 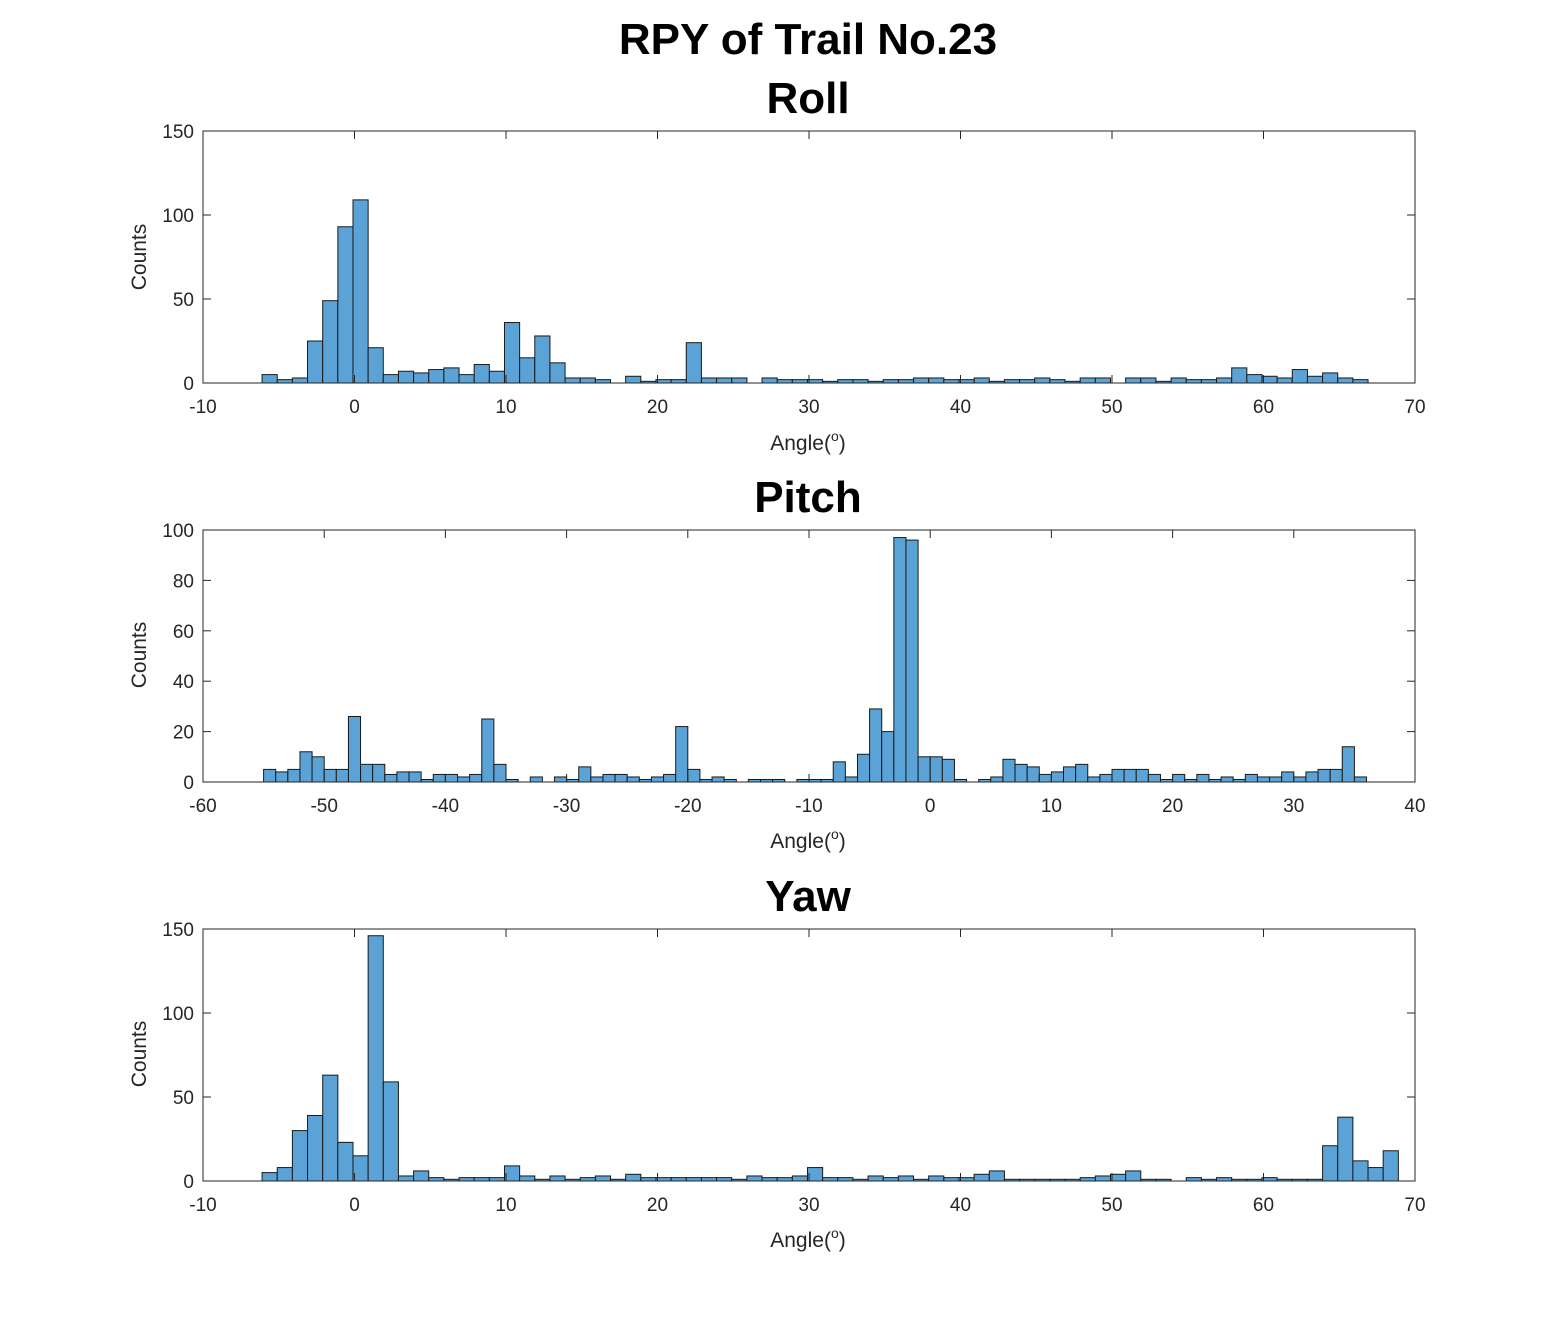 I want to click on pitch-ytick-label: 20, so click(x=183, y=733).